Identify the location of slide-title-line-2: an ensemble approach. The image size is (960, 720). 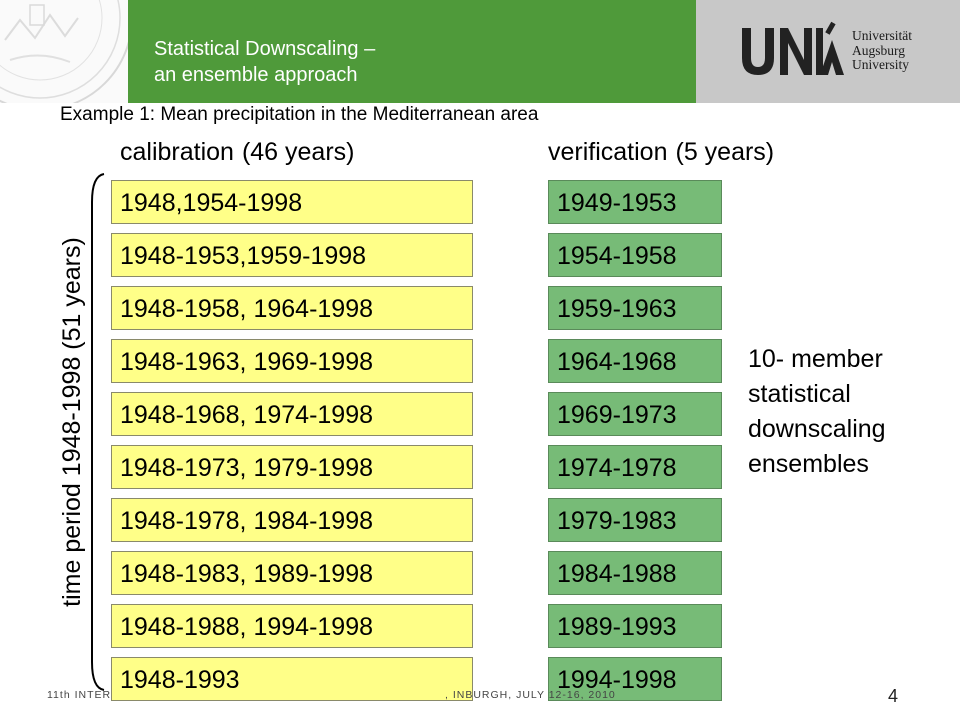
(256, 75).